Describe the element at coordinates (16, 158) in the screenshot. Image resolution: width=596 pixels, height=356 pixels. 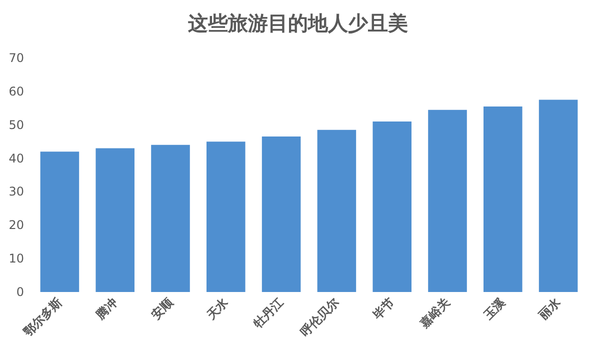
I see `y-tick-label: 40` at that location.